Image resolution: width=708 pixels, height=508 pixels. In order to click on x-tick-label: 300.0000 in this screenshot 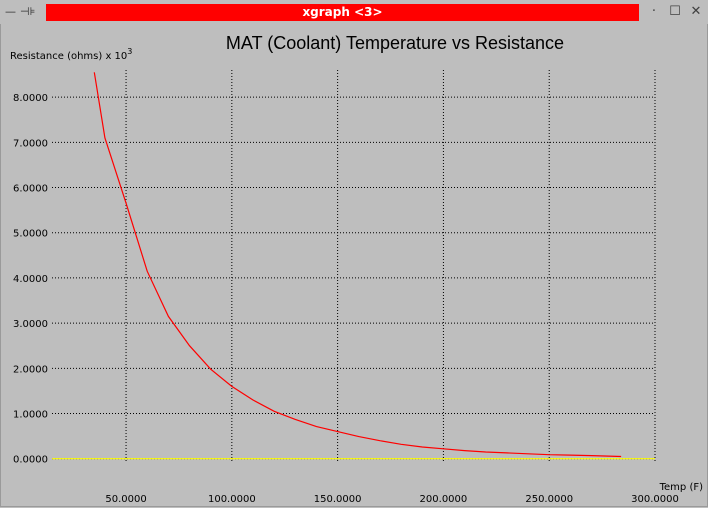, I will do `click(655, 499)`.